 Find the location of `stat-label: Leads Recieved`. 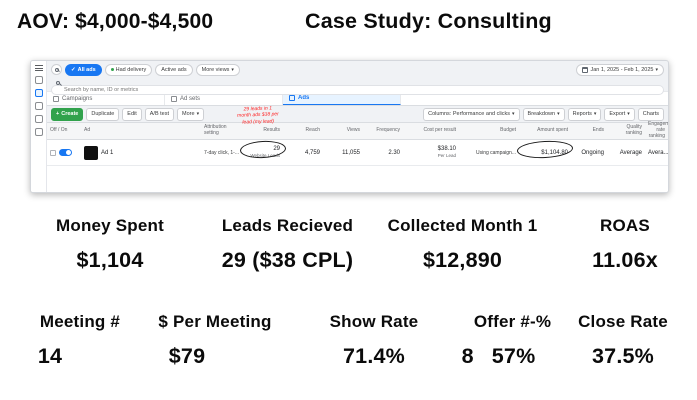

stat-label: Leads Recieved is located at coordinates (287, 225).